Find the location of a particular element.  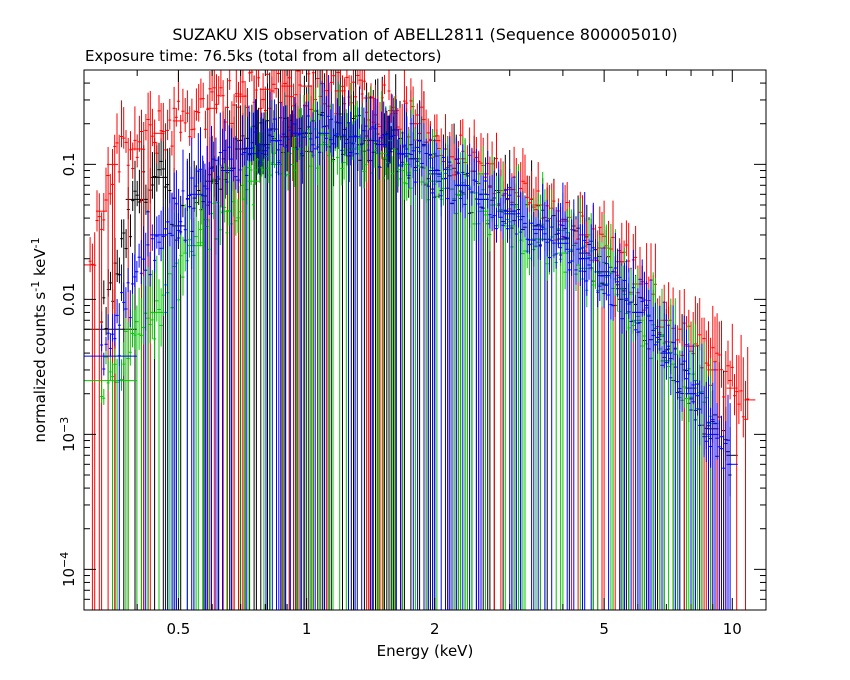

x-tick-label: 5 is located at coordinates (604, 629).